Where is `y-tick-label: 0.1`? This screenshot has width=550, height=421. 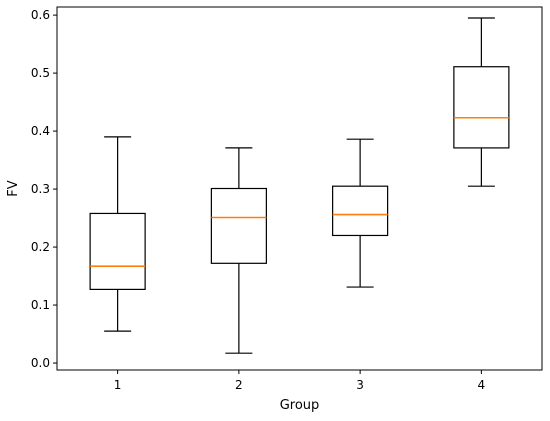
y-tick-label: 0.1 is located at coordinates (40, 305).